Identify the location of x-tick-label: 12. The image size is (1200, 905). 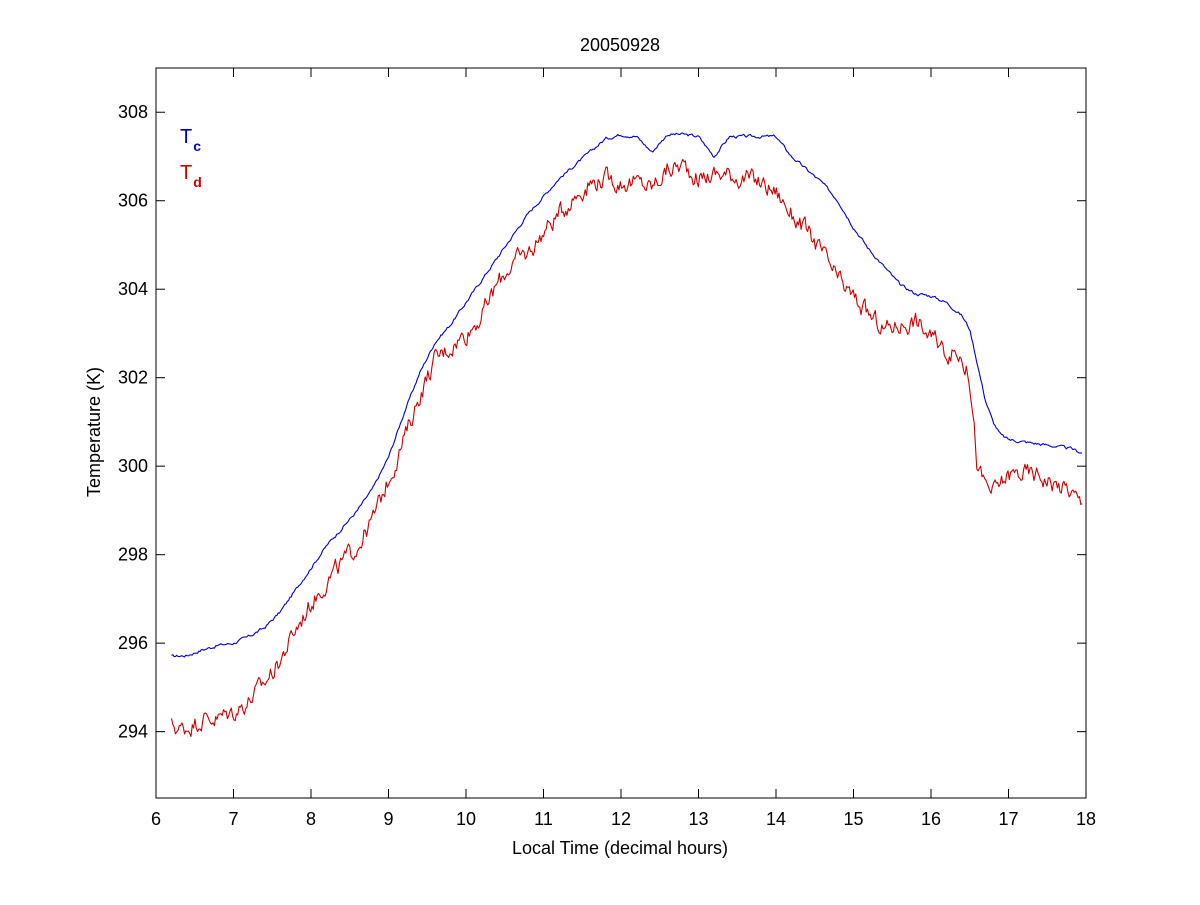
(621, 819).